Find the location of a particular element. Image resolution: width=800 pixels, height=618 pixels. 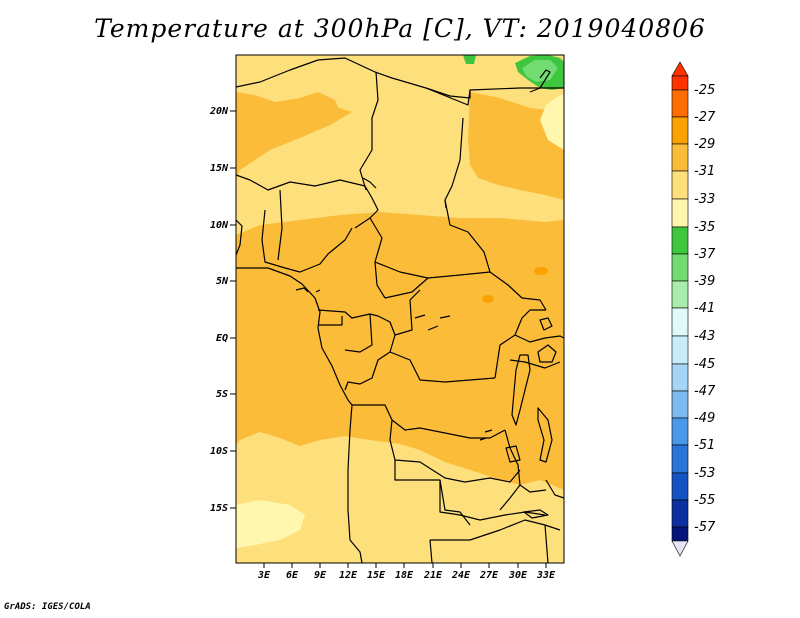

lat-label-15n: 15N is located at coordinates (219, 168).